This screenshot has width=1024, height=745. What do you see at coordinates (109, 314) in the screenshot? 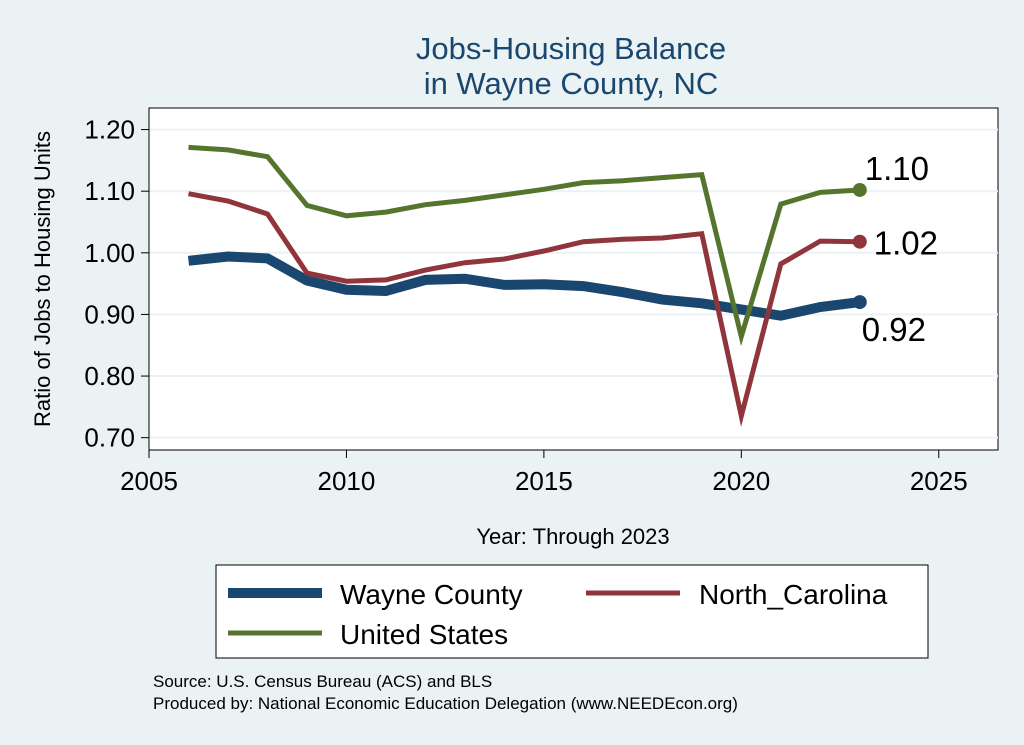
I see `y-tick-label: 0.90` at bounding box center [109, 314].